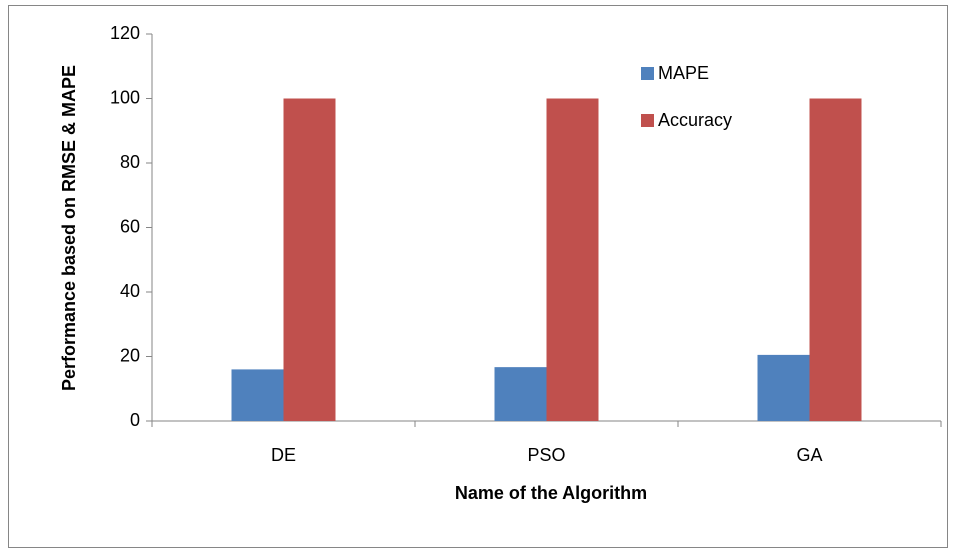 The image size is (956, 553). I want to click on x-tick-label: GA, so click(809, 455).